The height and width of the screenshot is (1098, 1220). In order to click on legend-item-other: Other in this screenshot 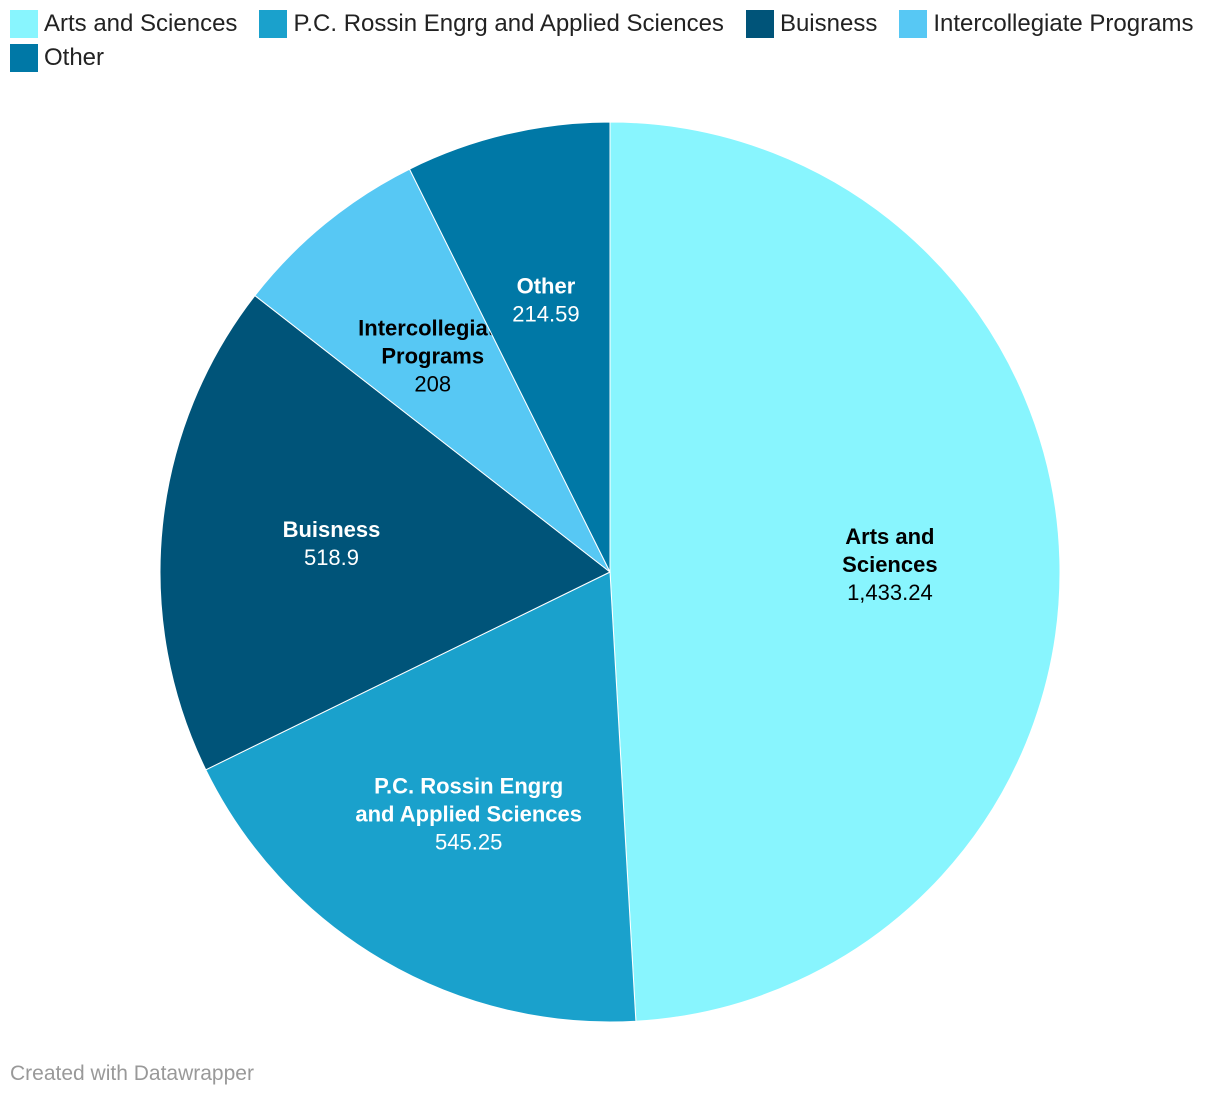, I will do `click(57, 58)`.